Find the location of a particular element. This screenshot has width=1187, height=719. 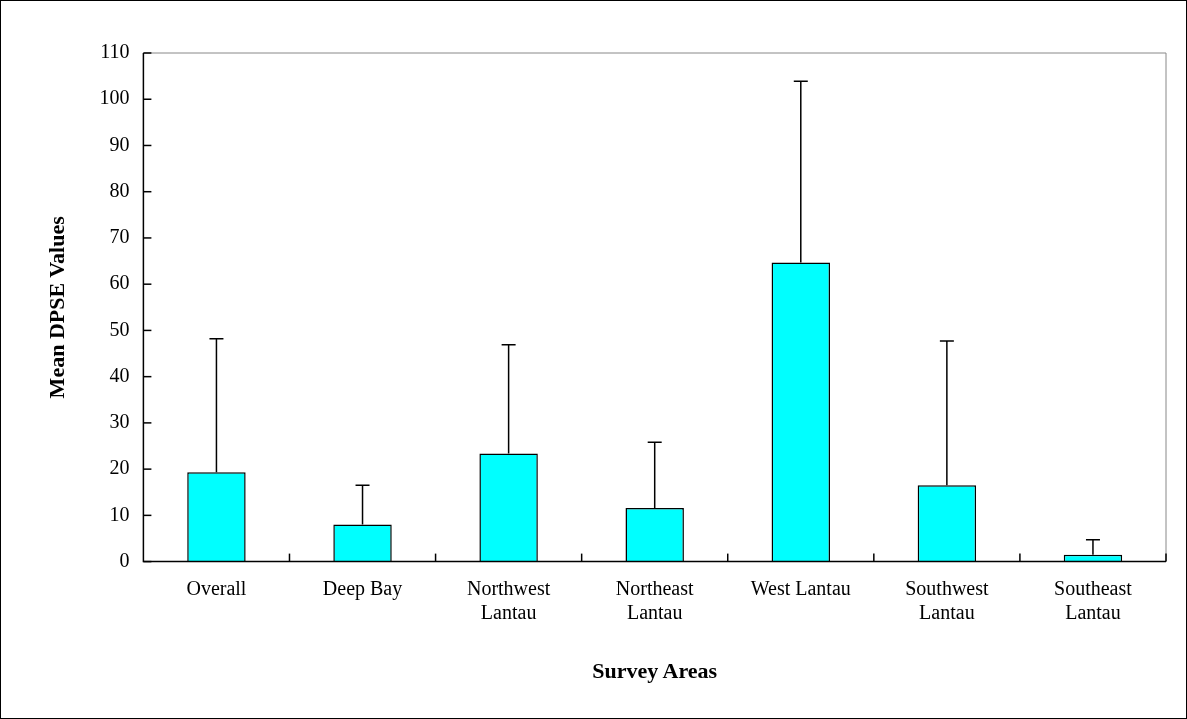

x-tick-label: Deep Bay is located at coordinates (362, 588).